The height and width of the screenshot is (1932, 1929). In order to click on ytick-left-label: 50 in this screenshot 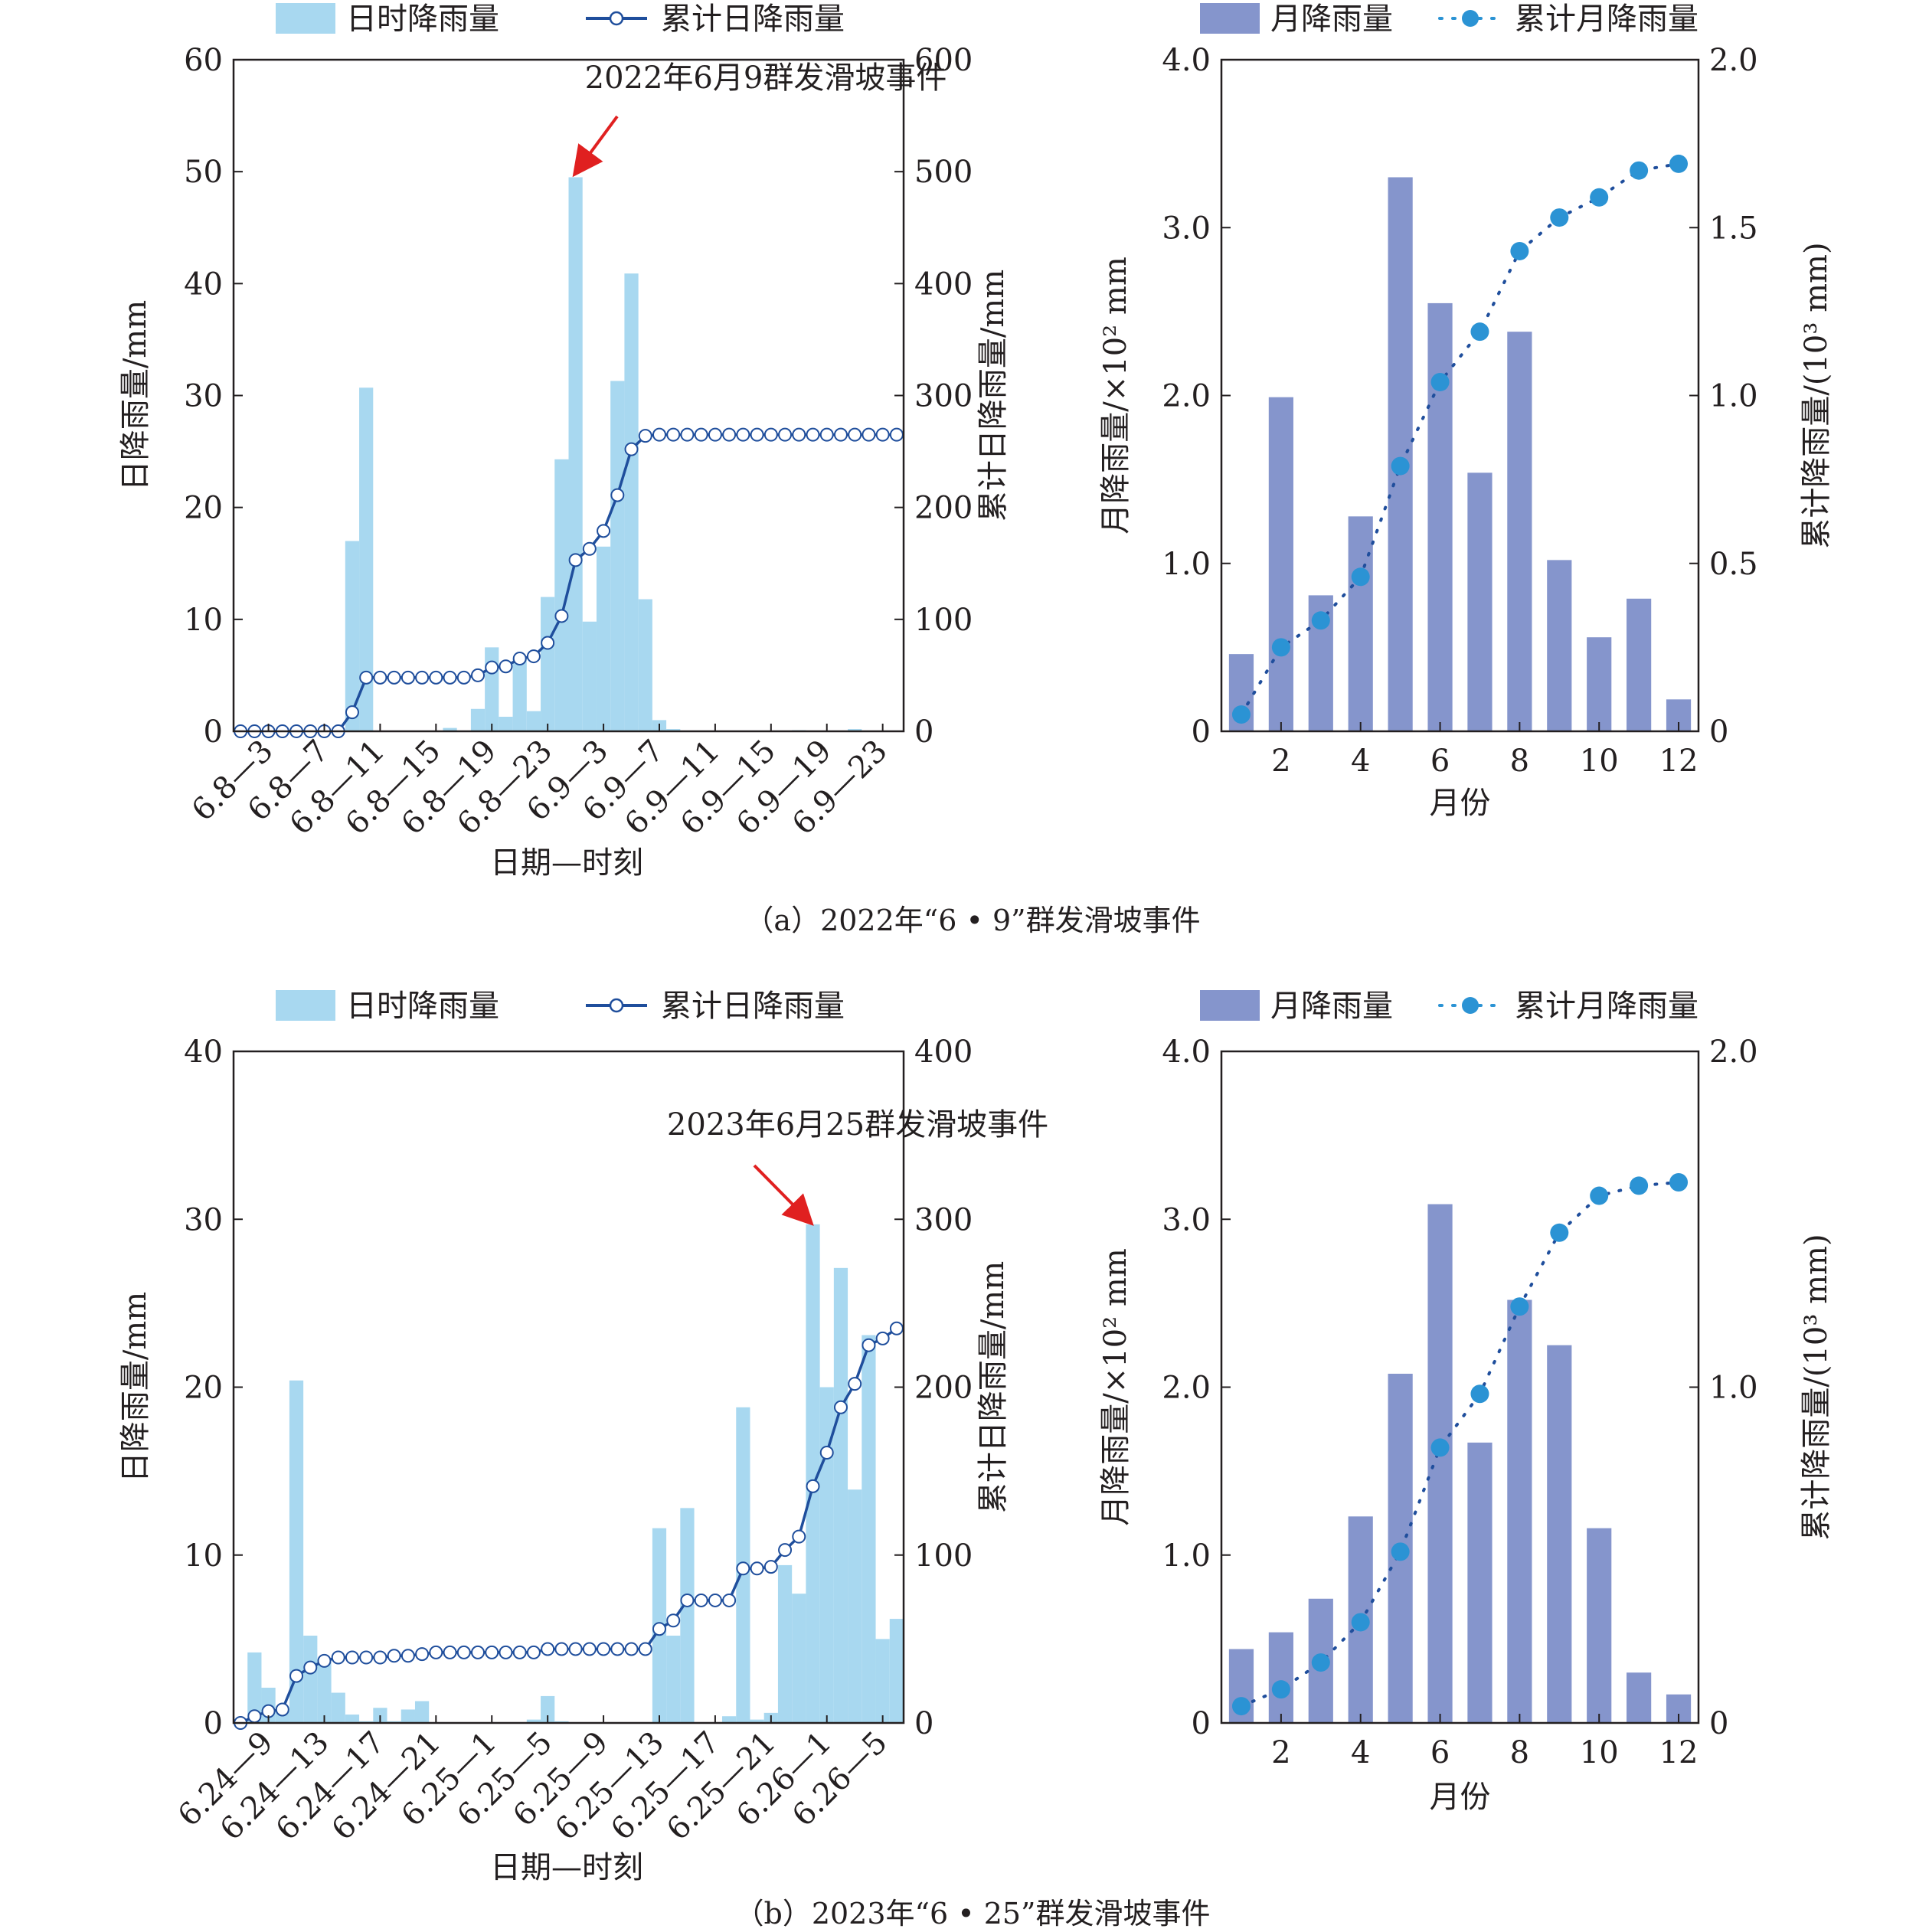, I will do `click(203, 172)`.